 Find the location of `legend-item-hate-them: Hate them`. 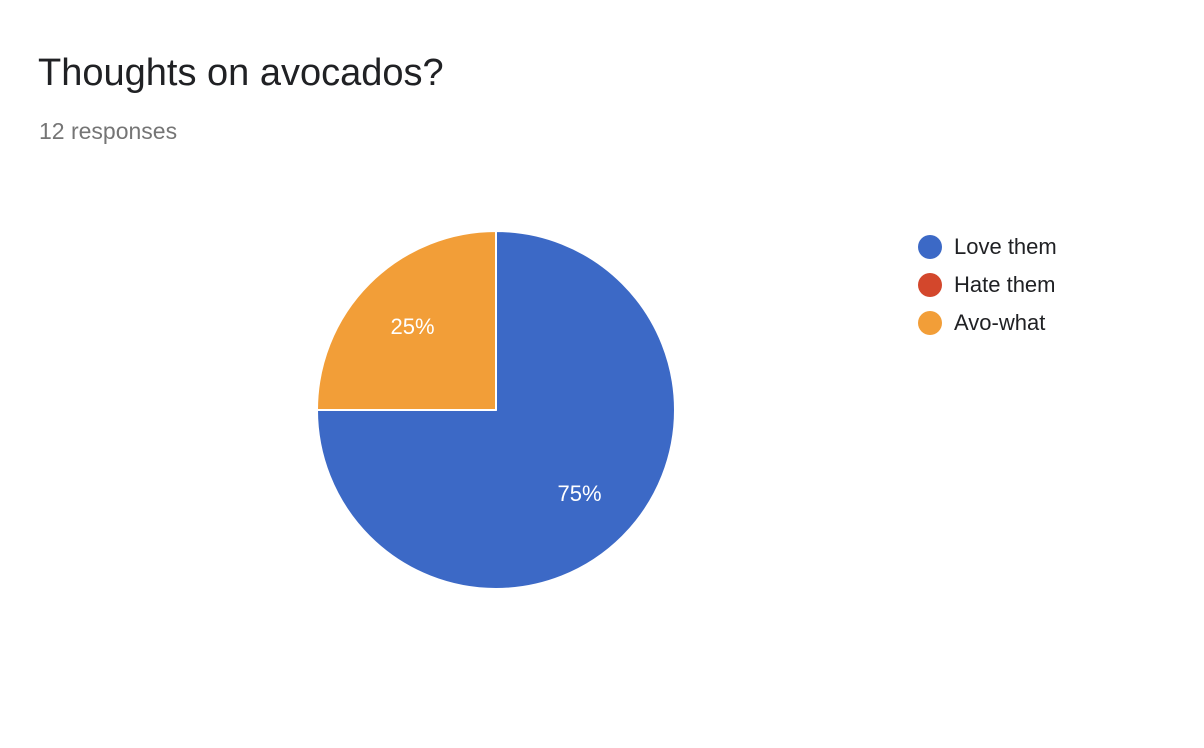

legend-item-hate-them: Hate them is located at coordinates (987, 285).